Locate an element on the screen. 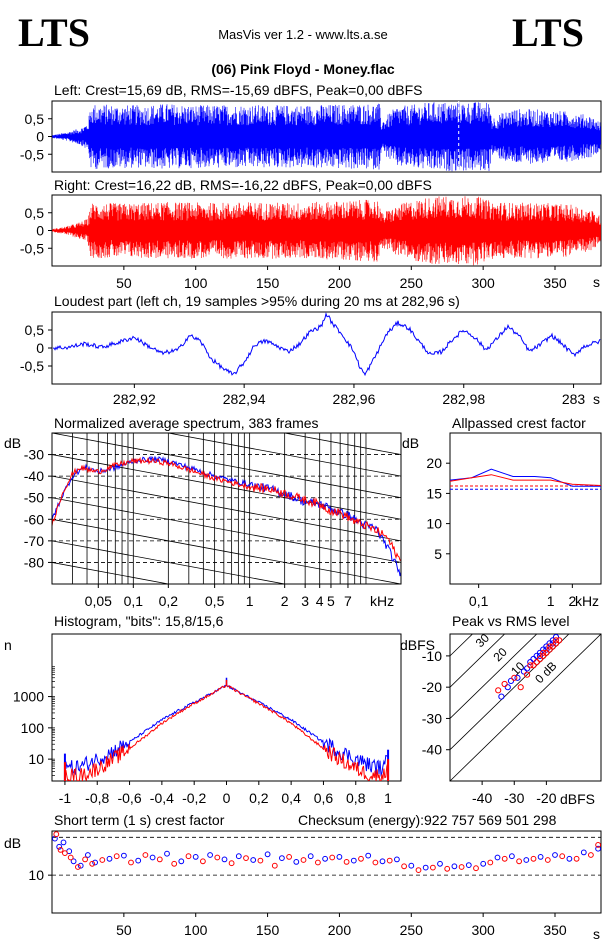  short-term-xtick-label: 150 is located at coordinates (268, 930).